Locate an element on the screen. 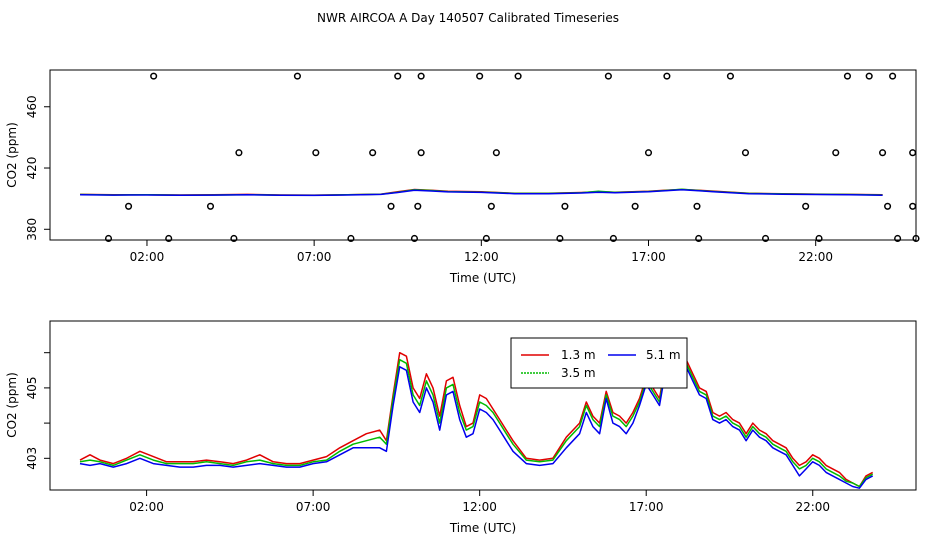 The height and width of the screenshot is (540, 936). top-x-axis: 02:00 07:00 12:00 17:00 22:00 is located at coordinates (481, 252).